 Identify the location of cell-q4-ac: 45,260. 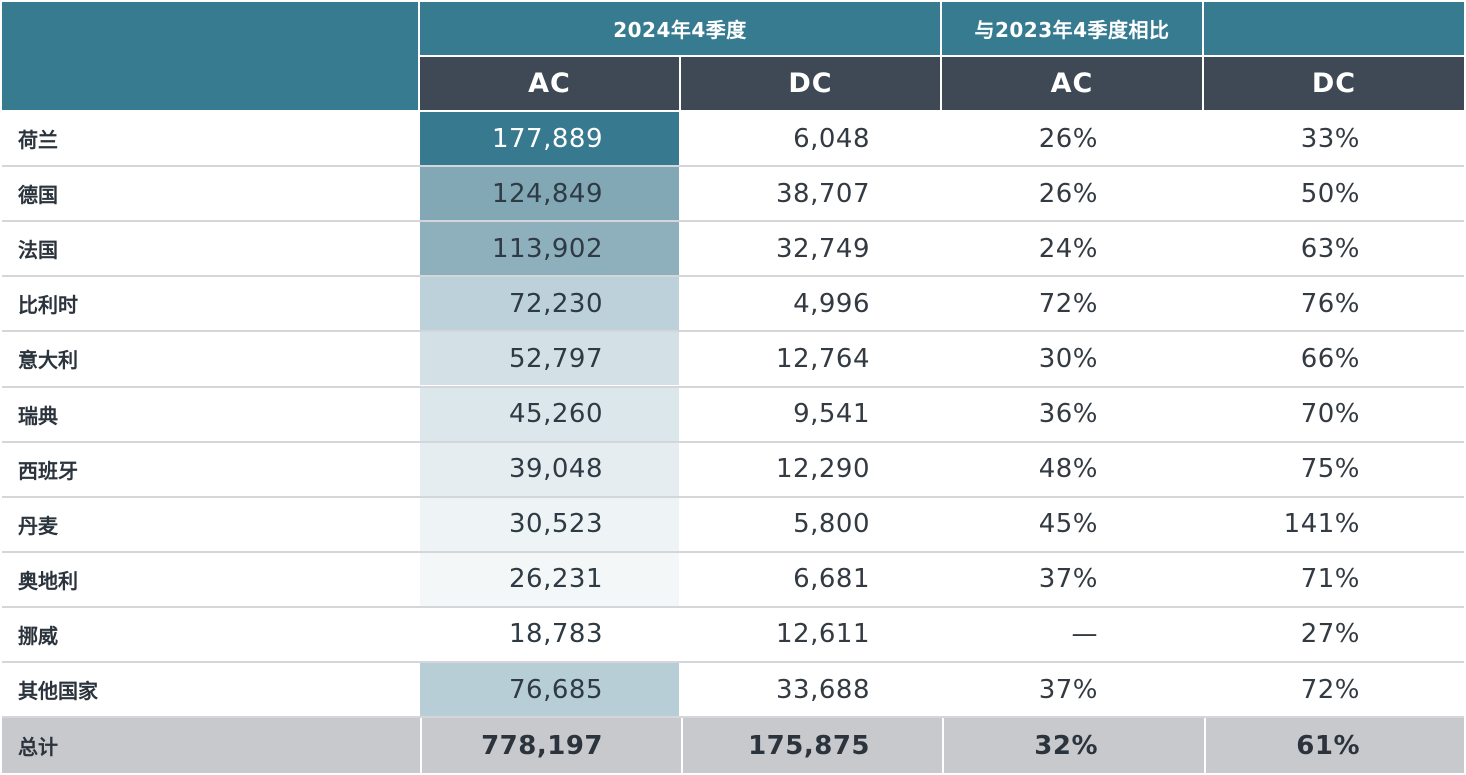
(549, 414).